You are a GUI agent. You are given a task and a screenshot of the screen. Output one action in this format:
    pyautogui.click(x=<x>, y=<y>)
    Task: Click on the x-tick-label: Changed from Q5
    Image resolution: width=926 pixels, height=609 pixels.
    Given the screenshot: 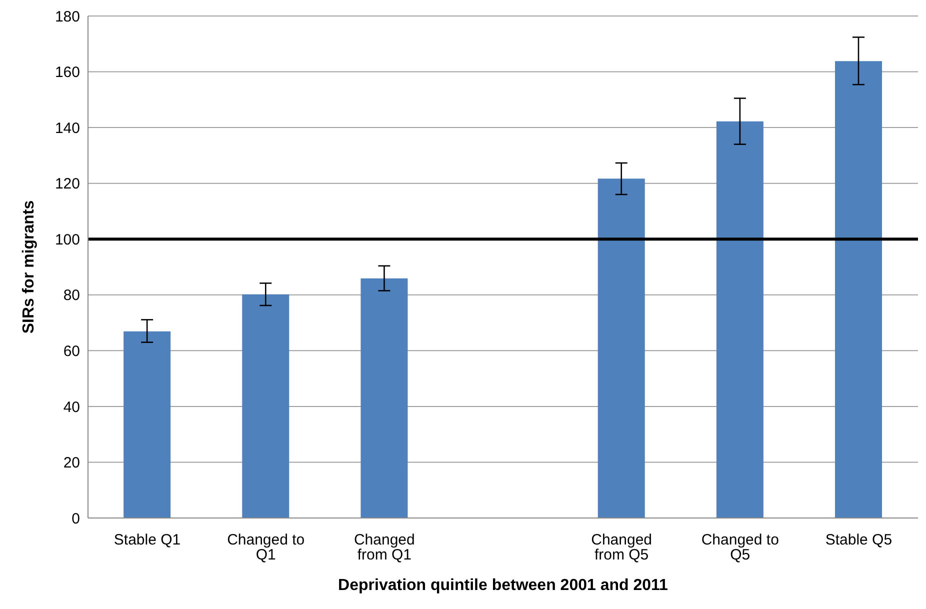 What is the action you would take?
    pyautogui.click(x=621, y=548)
    